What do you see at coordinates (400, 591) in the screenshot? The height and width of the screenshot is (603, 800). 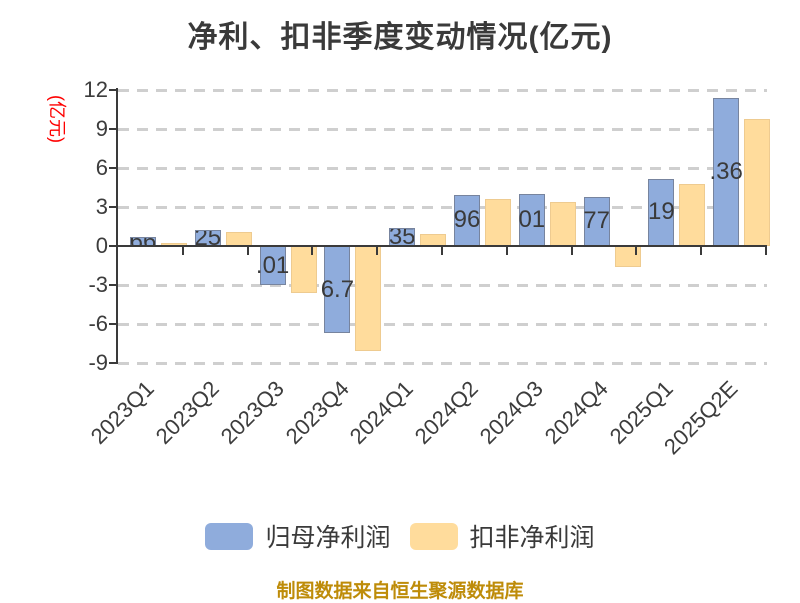 I see `data-source-note: 制图数据来自恒生聚源数据库` at bounding box center [400, 591].